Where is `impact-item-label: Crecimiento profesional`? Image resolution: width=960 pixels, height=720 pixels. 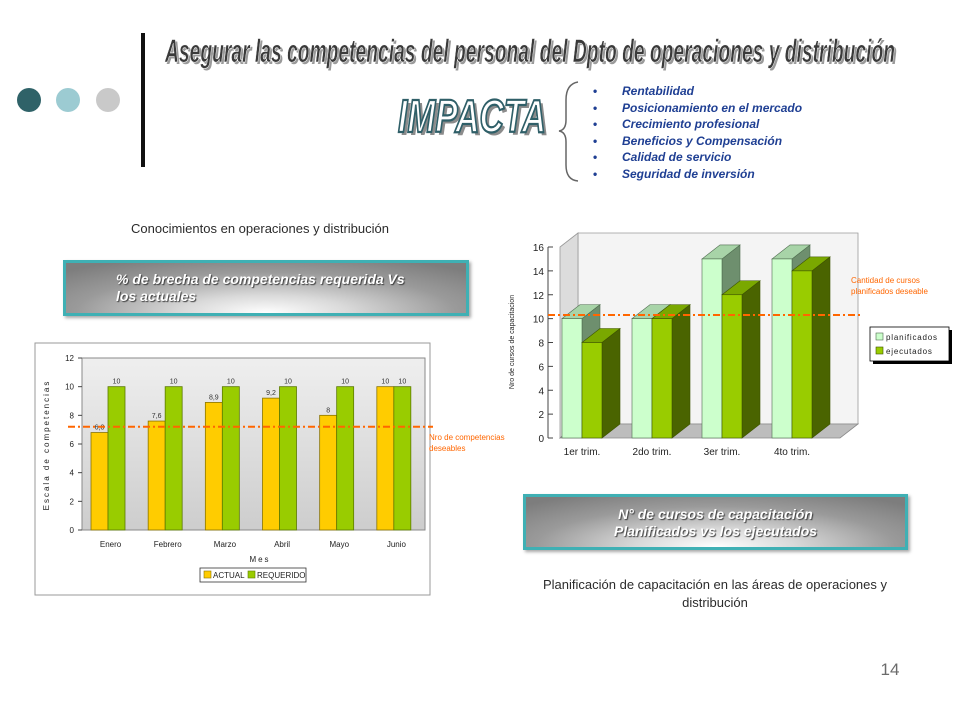
impact-item-label: Crecimiento profesional is located at coordinates (691, 124).